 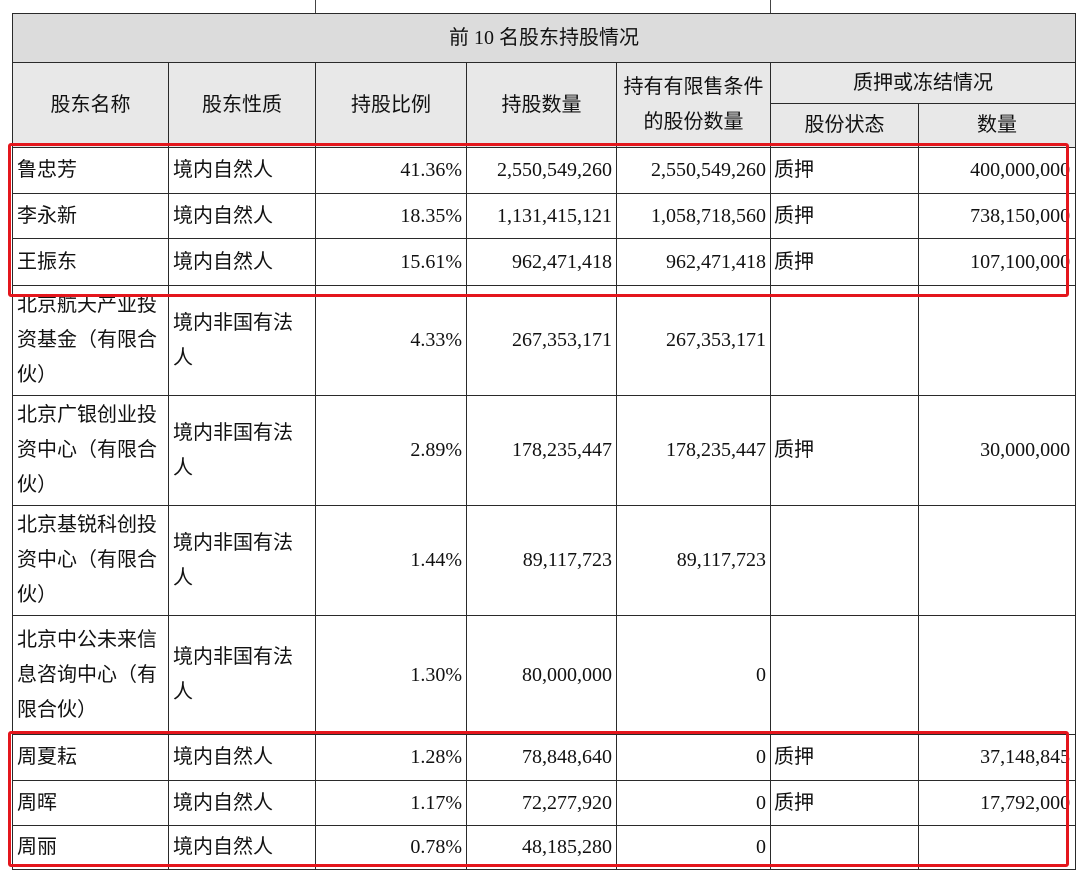 I want to click on share-count-cell: 48,185,280, so click(x=541, y=847).